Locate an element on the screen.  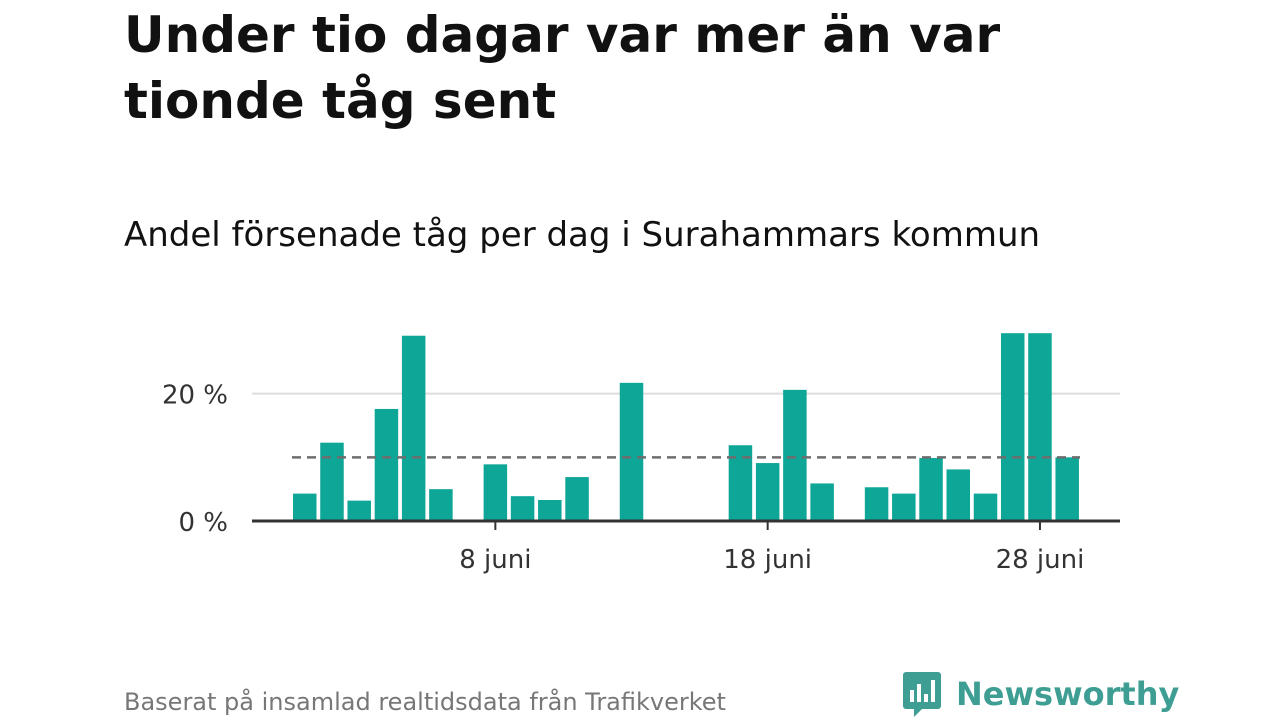
x-tick-label: 8 juni is located at coordinates (495, 560).